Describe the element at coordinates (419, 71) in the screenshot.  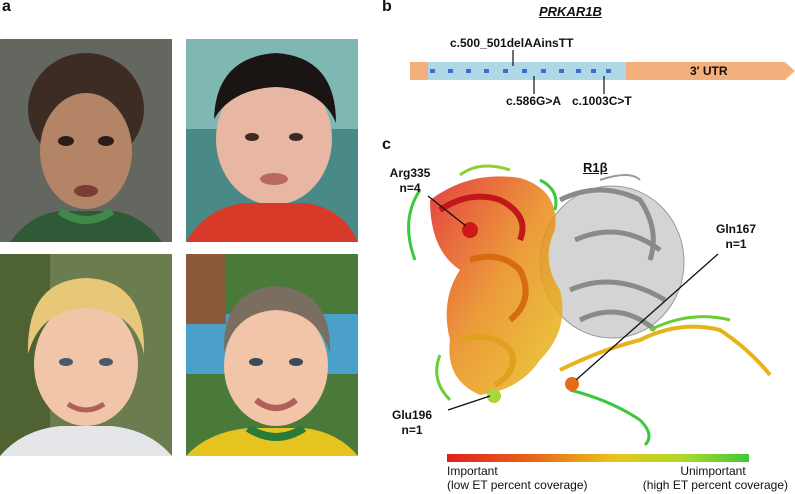
I see `five-prime-utr` at that location.